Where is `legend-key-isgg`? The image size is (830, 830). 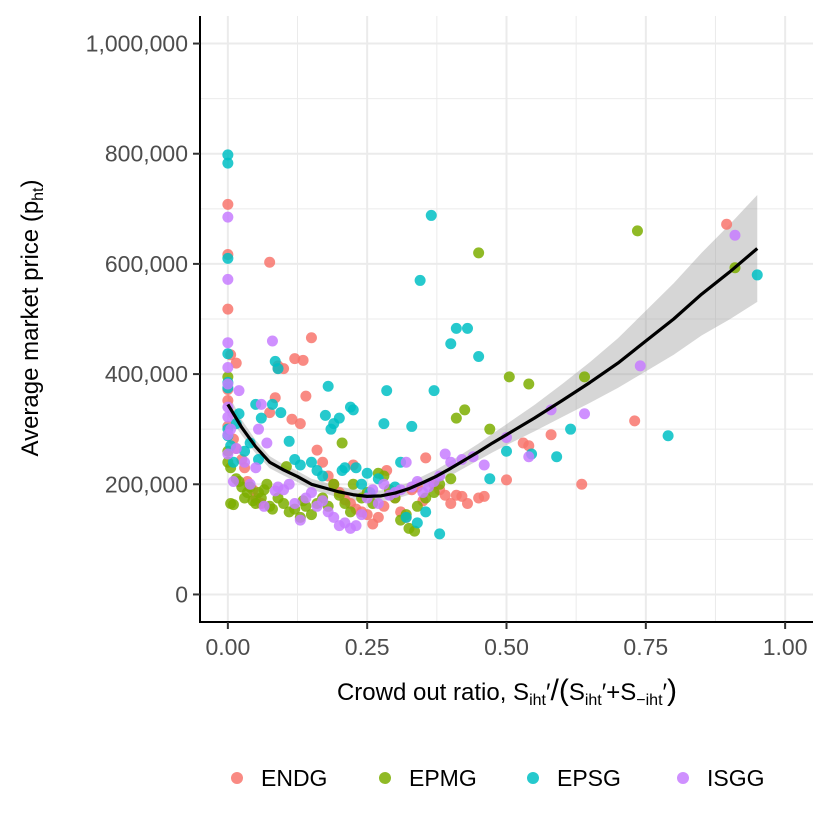
legend-key-isgg is located at coordinates (683, 778).